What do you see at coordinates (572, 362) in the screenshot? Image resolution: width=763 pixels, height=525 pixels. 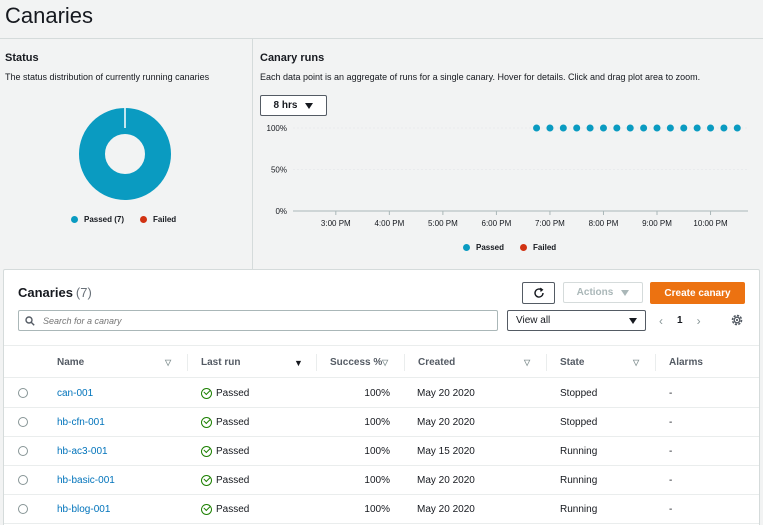 I see `column-header-state: State` at bounding box center [572, 362].